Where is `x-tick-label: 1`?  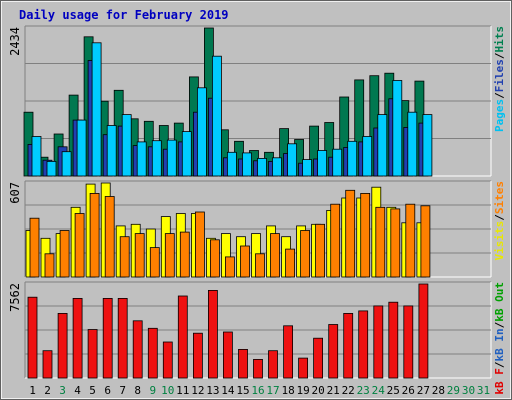 x-tick-label: 1 is located at coordinates (32, 390).